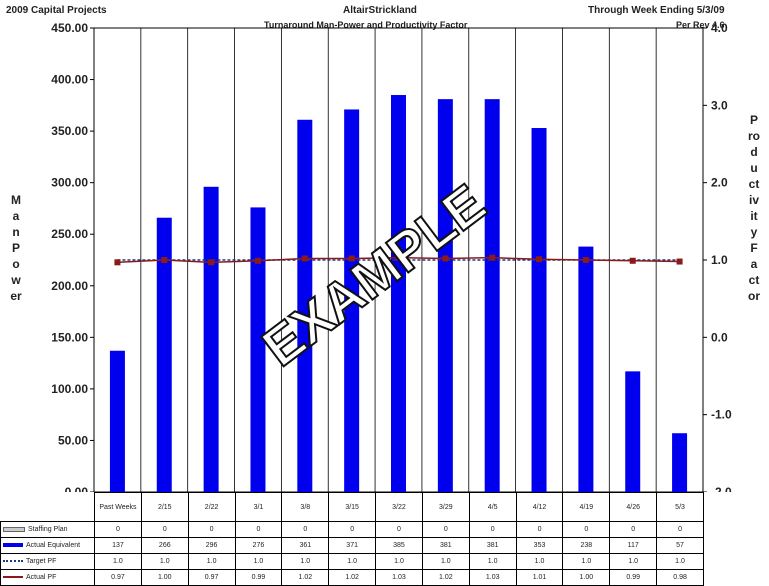 The width and height of the screenshot is (769, 586). I want to click on company-name: AltairStrickland, so click(380, 10).